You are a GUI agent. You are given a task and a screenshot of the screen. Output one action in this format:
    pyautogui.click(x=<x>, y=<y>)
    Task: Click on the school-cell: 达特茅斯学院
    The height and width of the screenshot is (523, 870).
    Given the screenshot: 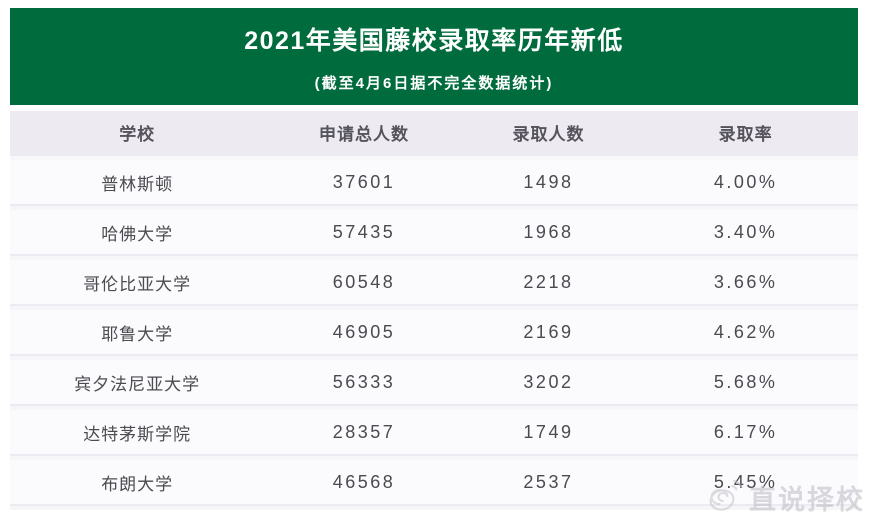 What is the action you would take?
    pyautogui.click(x=137, y=434)
    